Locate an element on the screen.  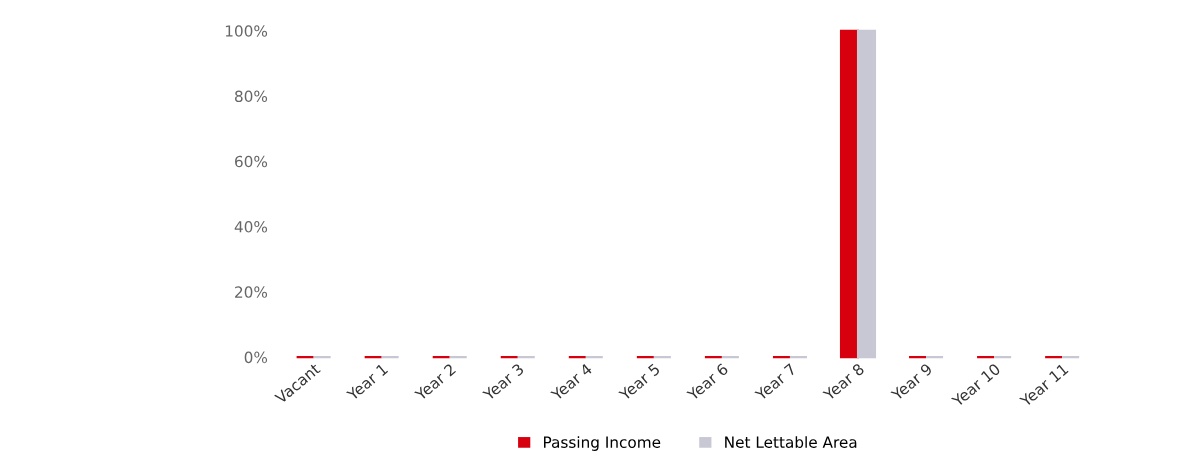
x-tick-label: Year 1 is located at coordinates (367, 382).